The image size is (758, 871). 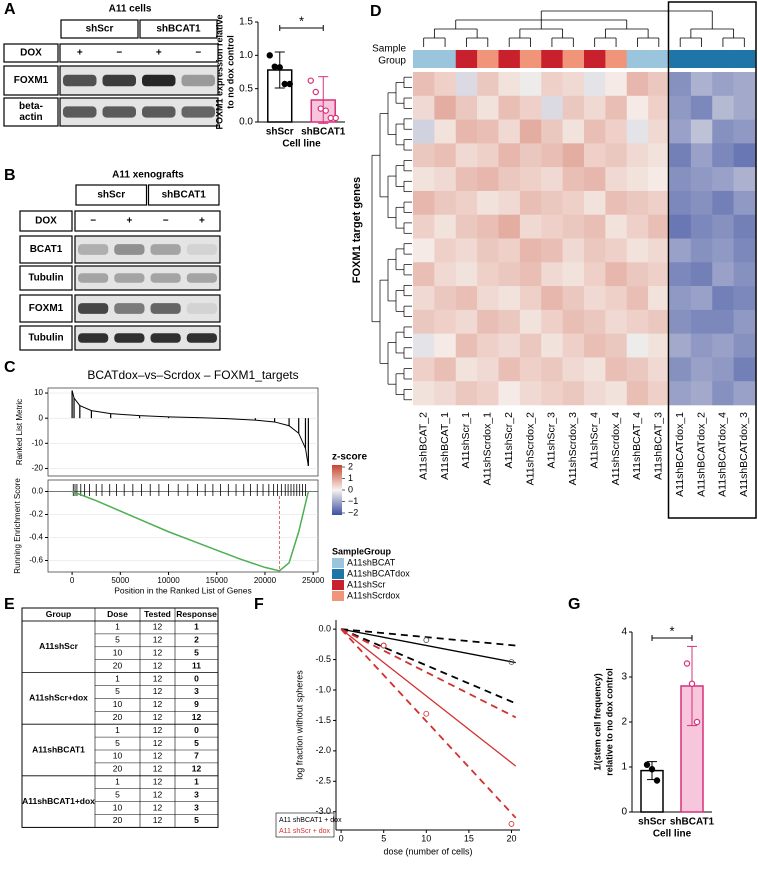 What do you see at coordinates (38, 491) in the screenshot?
I see `y-tick-label: 0.0` at bounding box center [38, 491].